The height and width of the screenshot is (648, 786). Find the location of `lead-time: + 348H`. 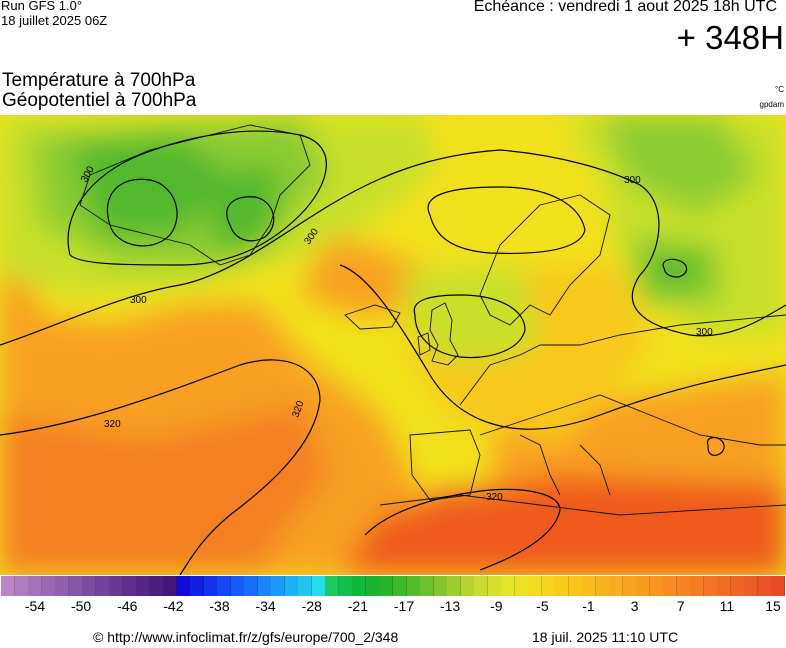

lead-time: + 348H is located at coordinates (730, 37).